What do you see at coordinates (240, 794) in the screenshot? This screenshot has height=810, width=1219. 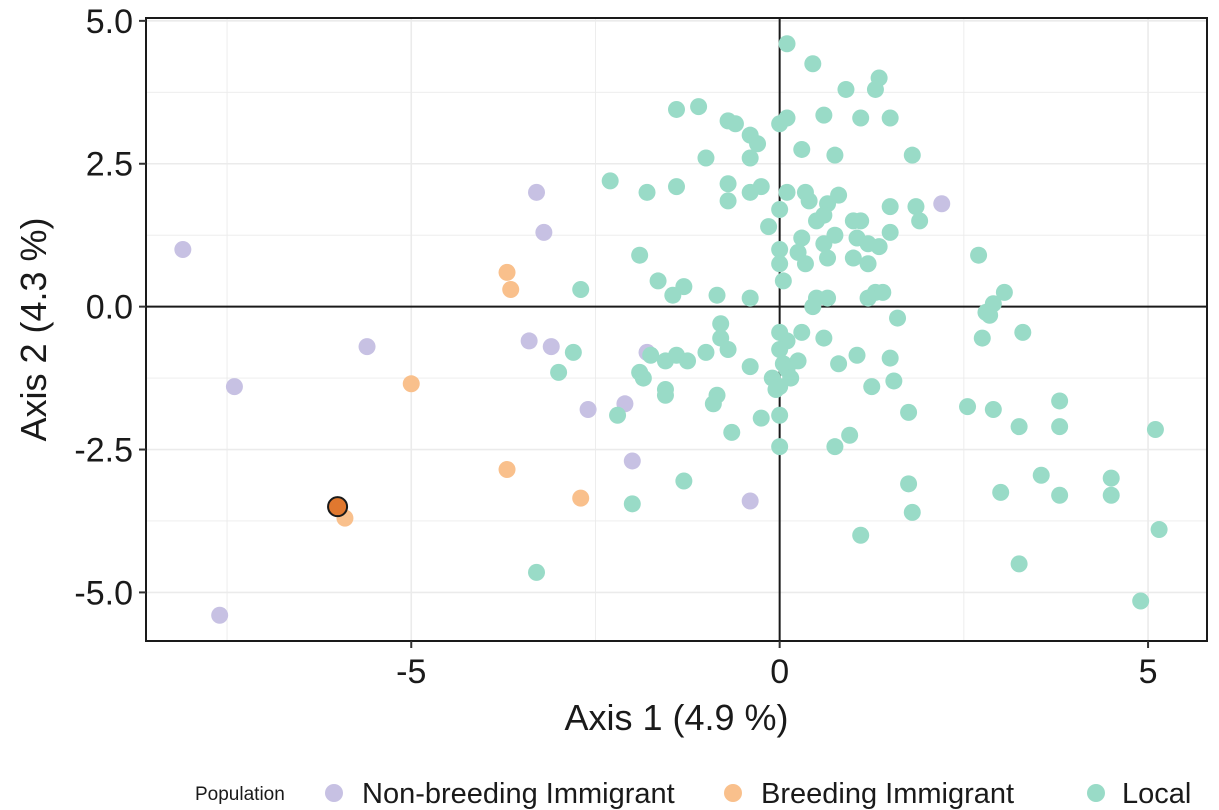 I see `legend-title: Population` at bounding box center [240, 794].